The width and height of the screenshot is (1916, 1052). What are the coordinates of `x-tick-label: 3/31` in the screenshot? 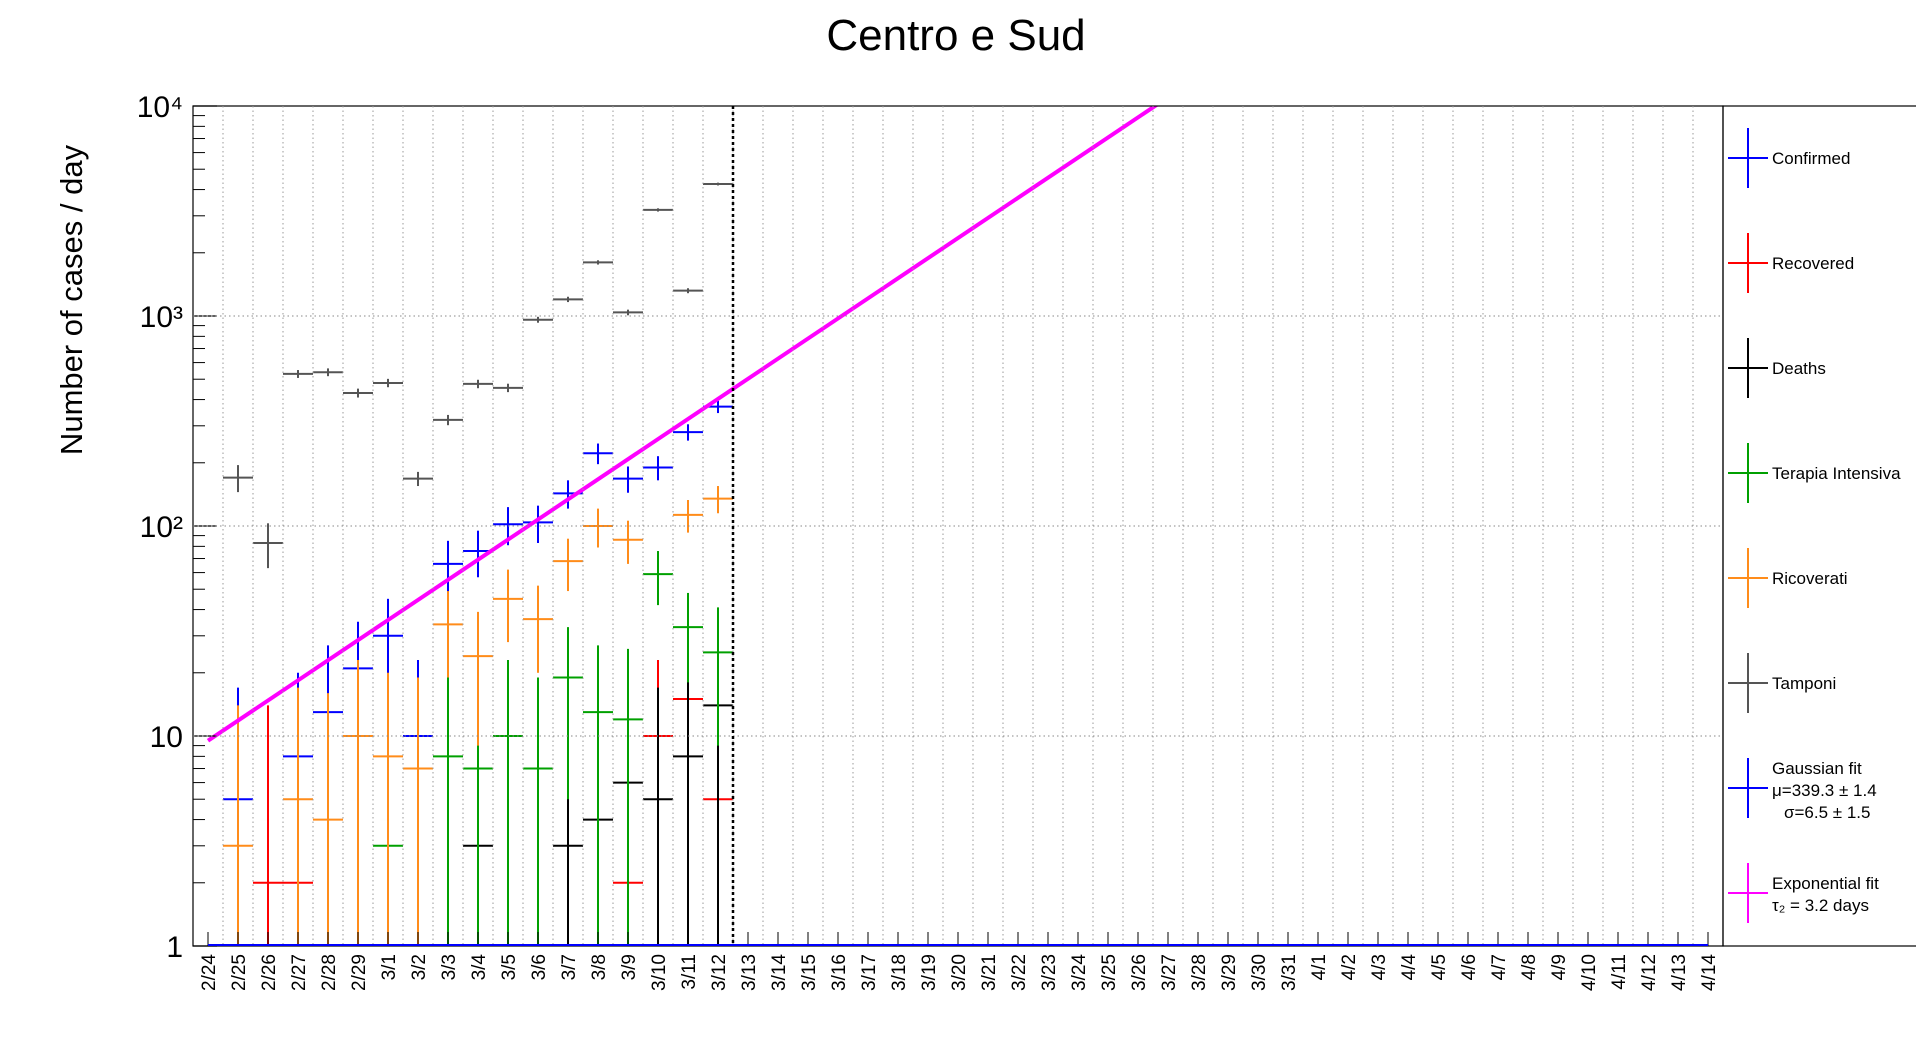 It's located at (1289, 972).